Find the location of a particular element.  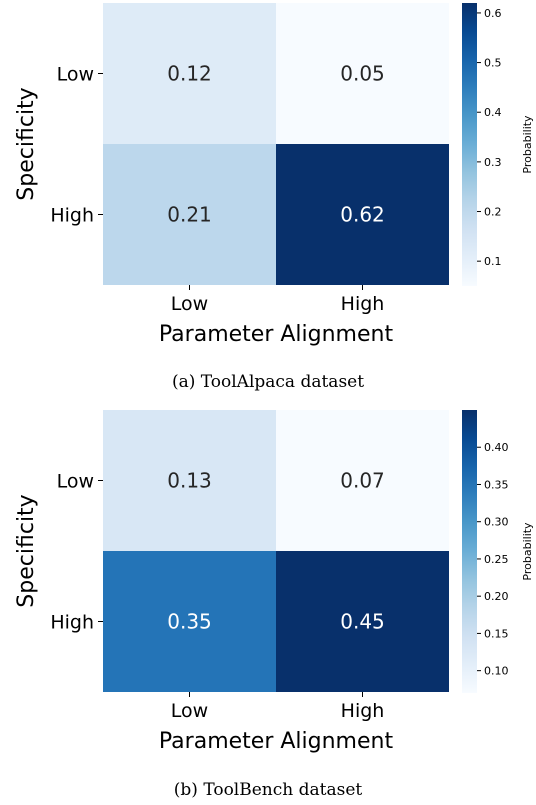

colorbar-tick-label: 0.1 is located at coordinates (493, 261).